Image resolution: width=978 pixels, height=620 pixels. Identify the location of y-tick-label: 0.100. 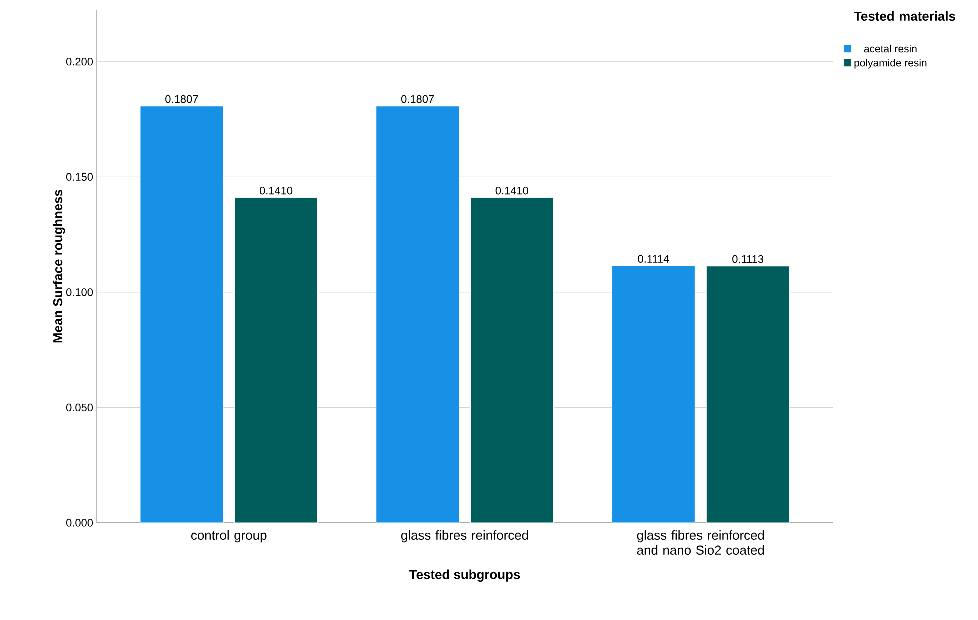
(80, 292).